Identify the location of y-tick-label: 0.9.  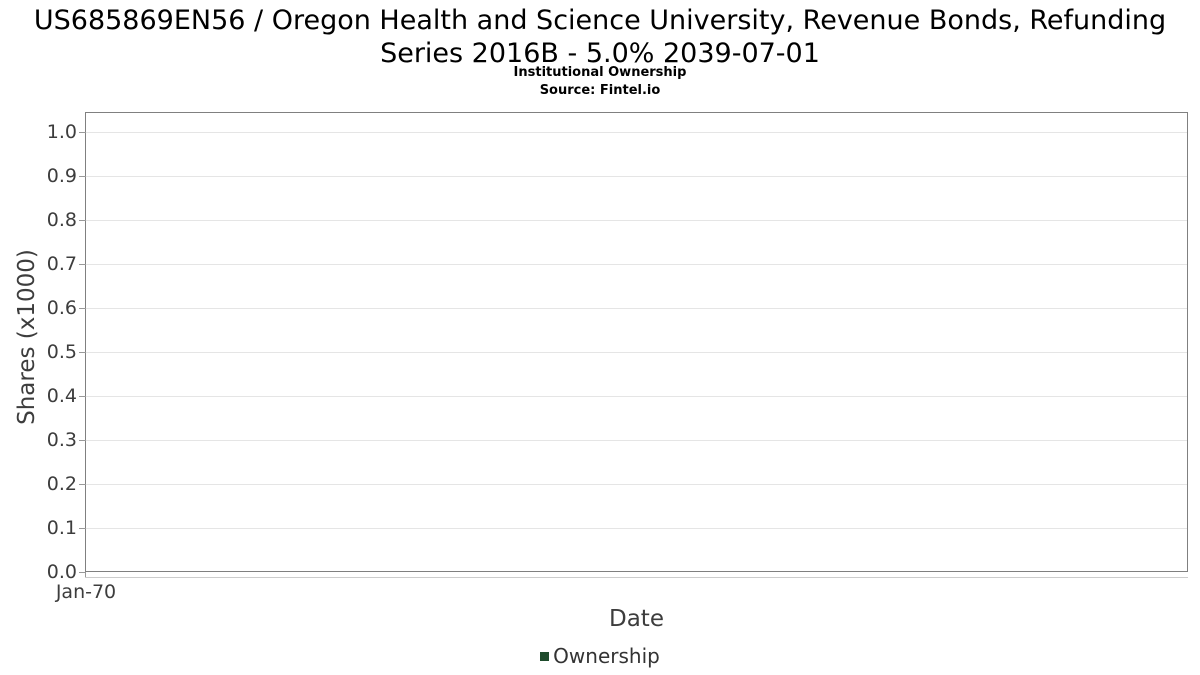
(61, 176).